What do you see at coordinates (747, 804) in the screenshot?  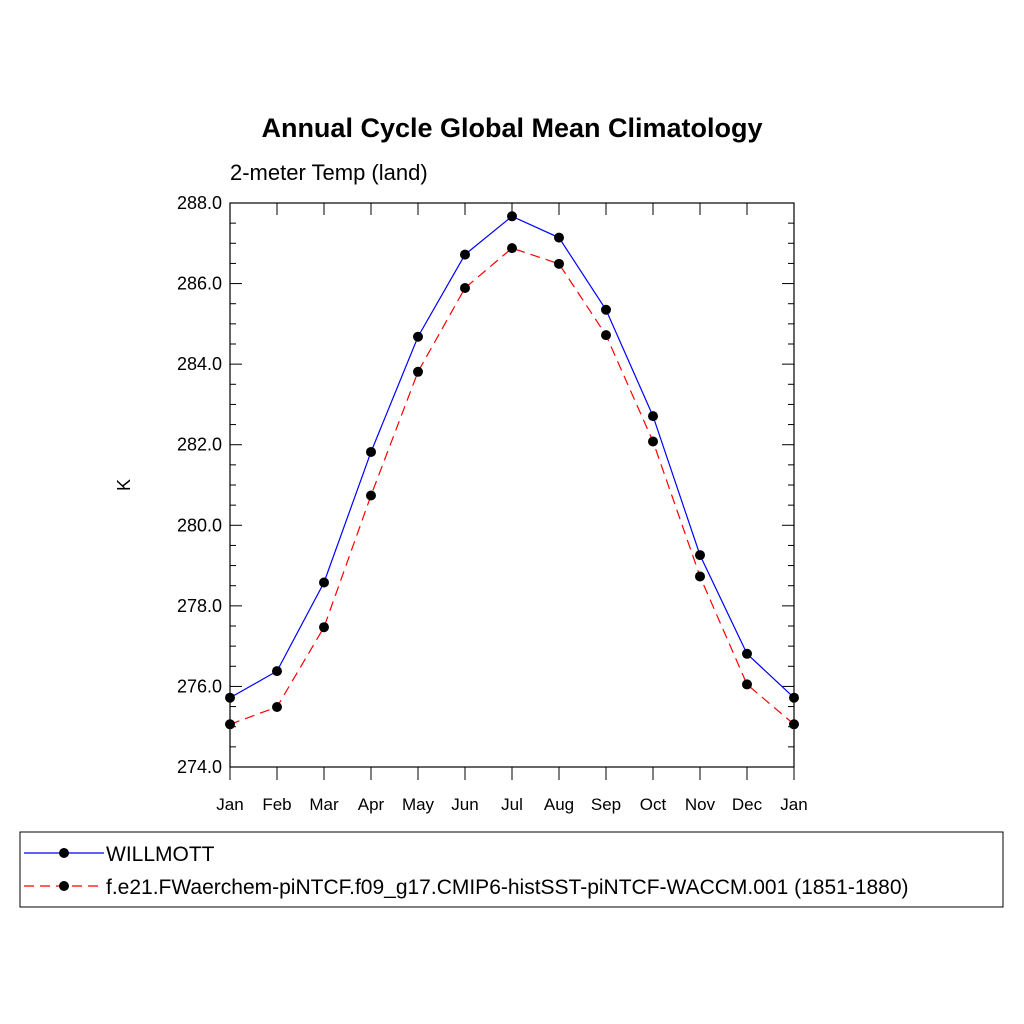 I see `x-tick-label: Dec` at bounding box center [747, 804].